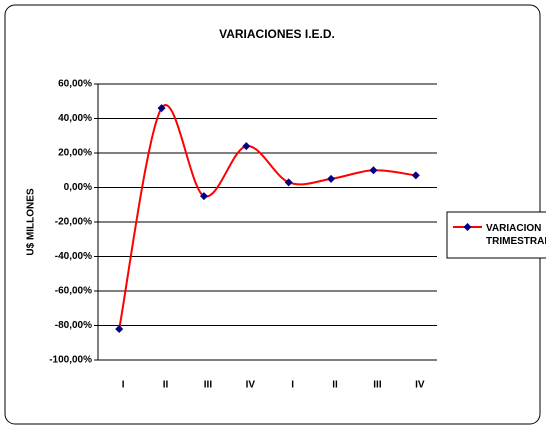 The image size is (546, 435). Describe the element at coordinates (75, 84) in the screenshot. I see `y-tick-label: 60,00%` at that location.